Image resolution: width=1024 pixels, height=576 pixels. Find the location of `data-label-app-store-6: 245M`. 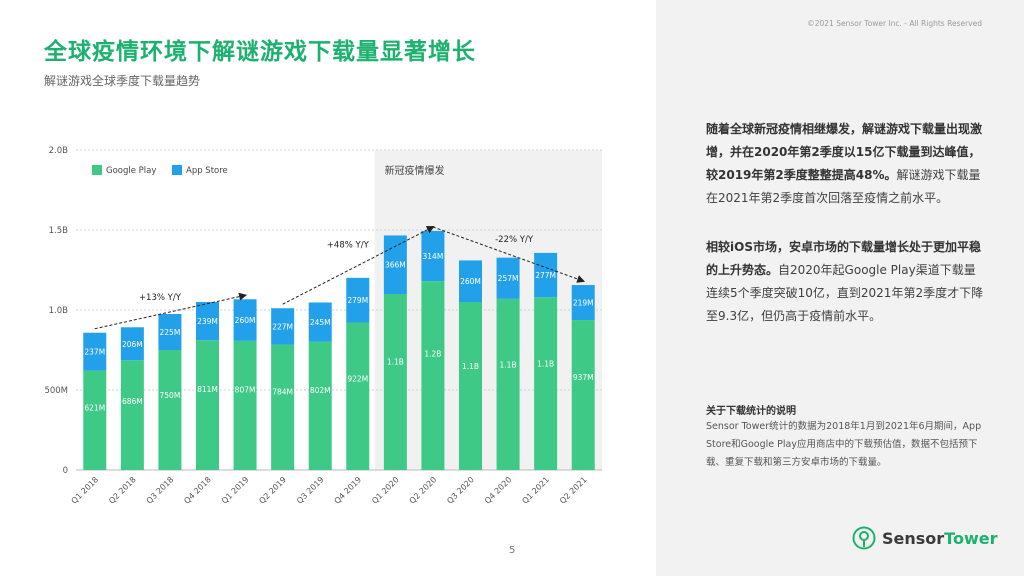

data-label-app-store-6: 245M is located at coordinates (320, 322).